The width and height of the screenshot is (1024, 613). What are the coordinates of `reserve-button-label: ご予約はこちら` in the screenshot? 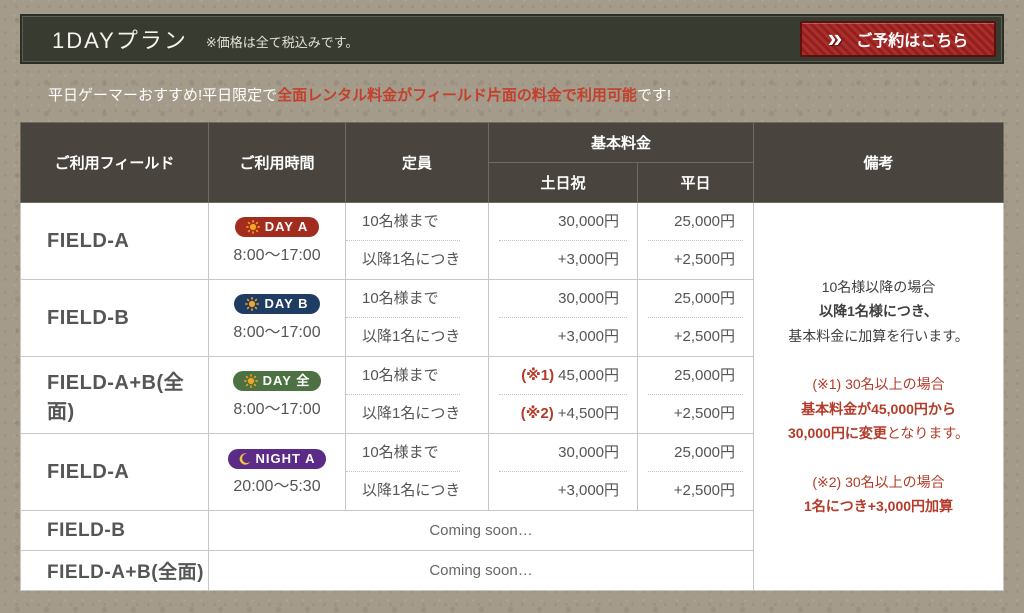 It's located at (912, 41).